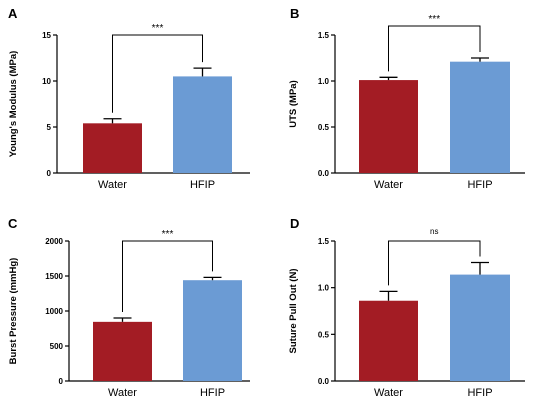 This screenshot has height=402, width=554. What do you see at coordinates (13, 13) in the screenshot?
I see `panel-letter: A` at bounding box center [13, 13].